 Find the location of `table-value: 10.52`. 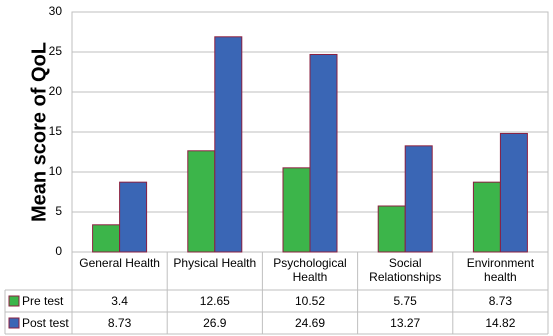

table-value: 10.52 is located at coordinates (309, 301).